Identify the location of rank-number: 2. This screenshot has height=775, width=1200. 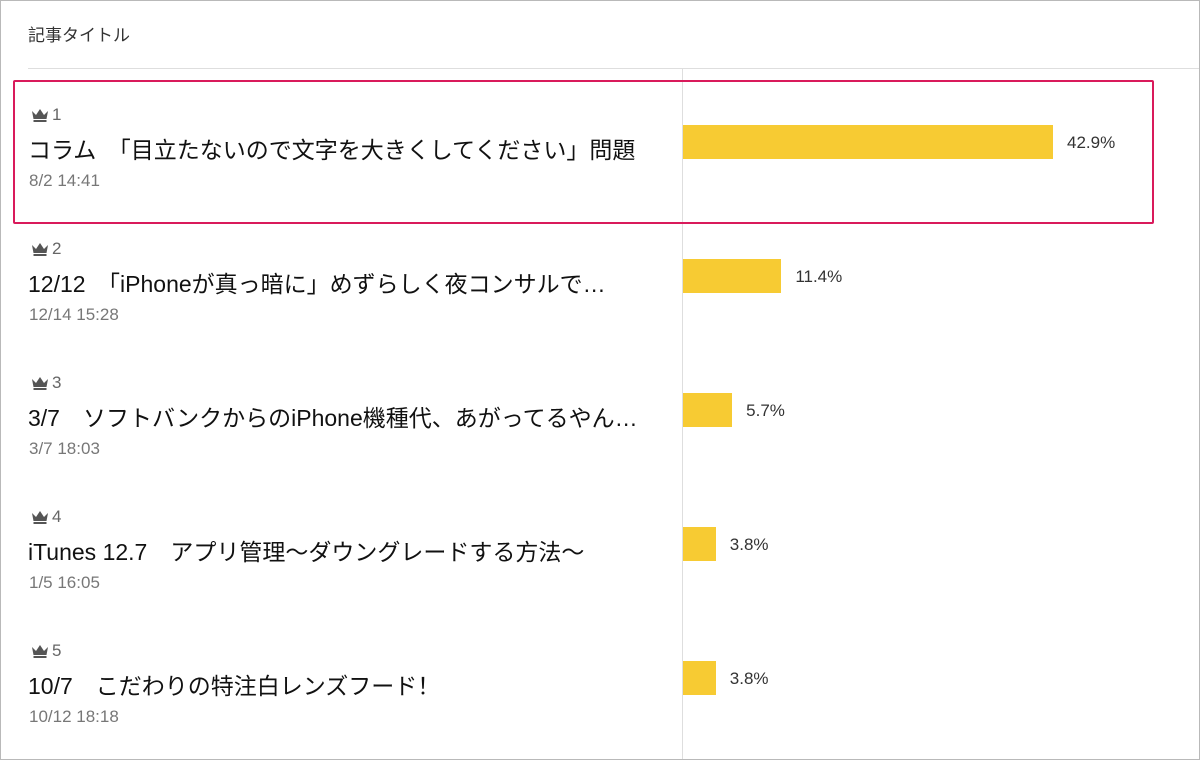
(57, 248).